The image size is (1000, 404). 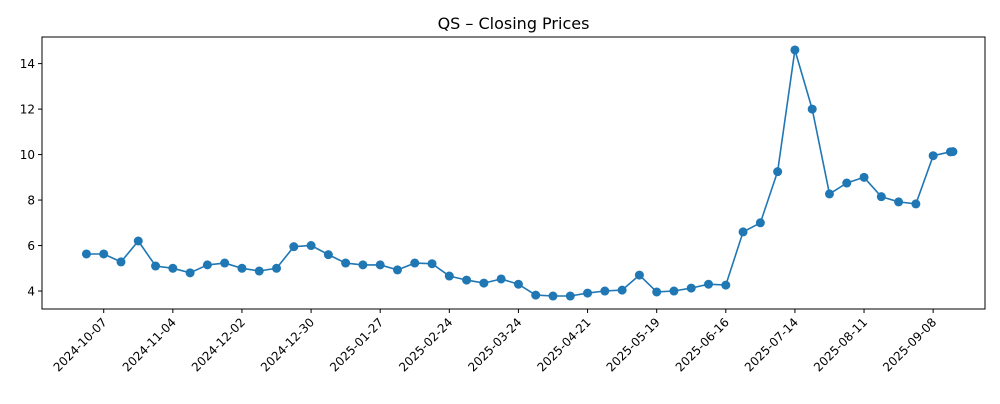 What do you see at coordinates (840, 344) in the screenshot?
I see `x-tick-label: 2025-08-11` at bounding box center [840, 344].